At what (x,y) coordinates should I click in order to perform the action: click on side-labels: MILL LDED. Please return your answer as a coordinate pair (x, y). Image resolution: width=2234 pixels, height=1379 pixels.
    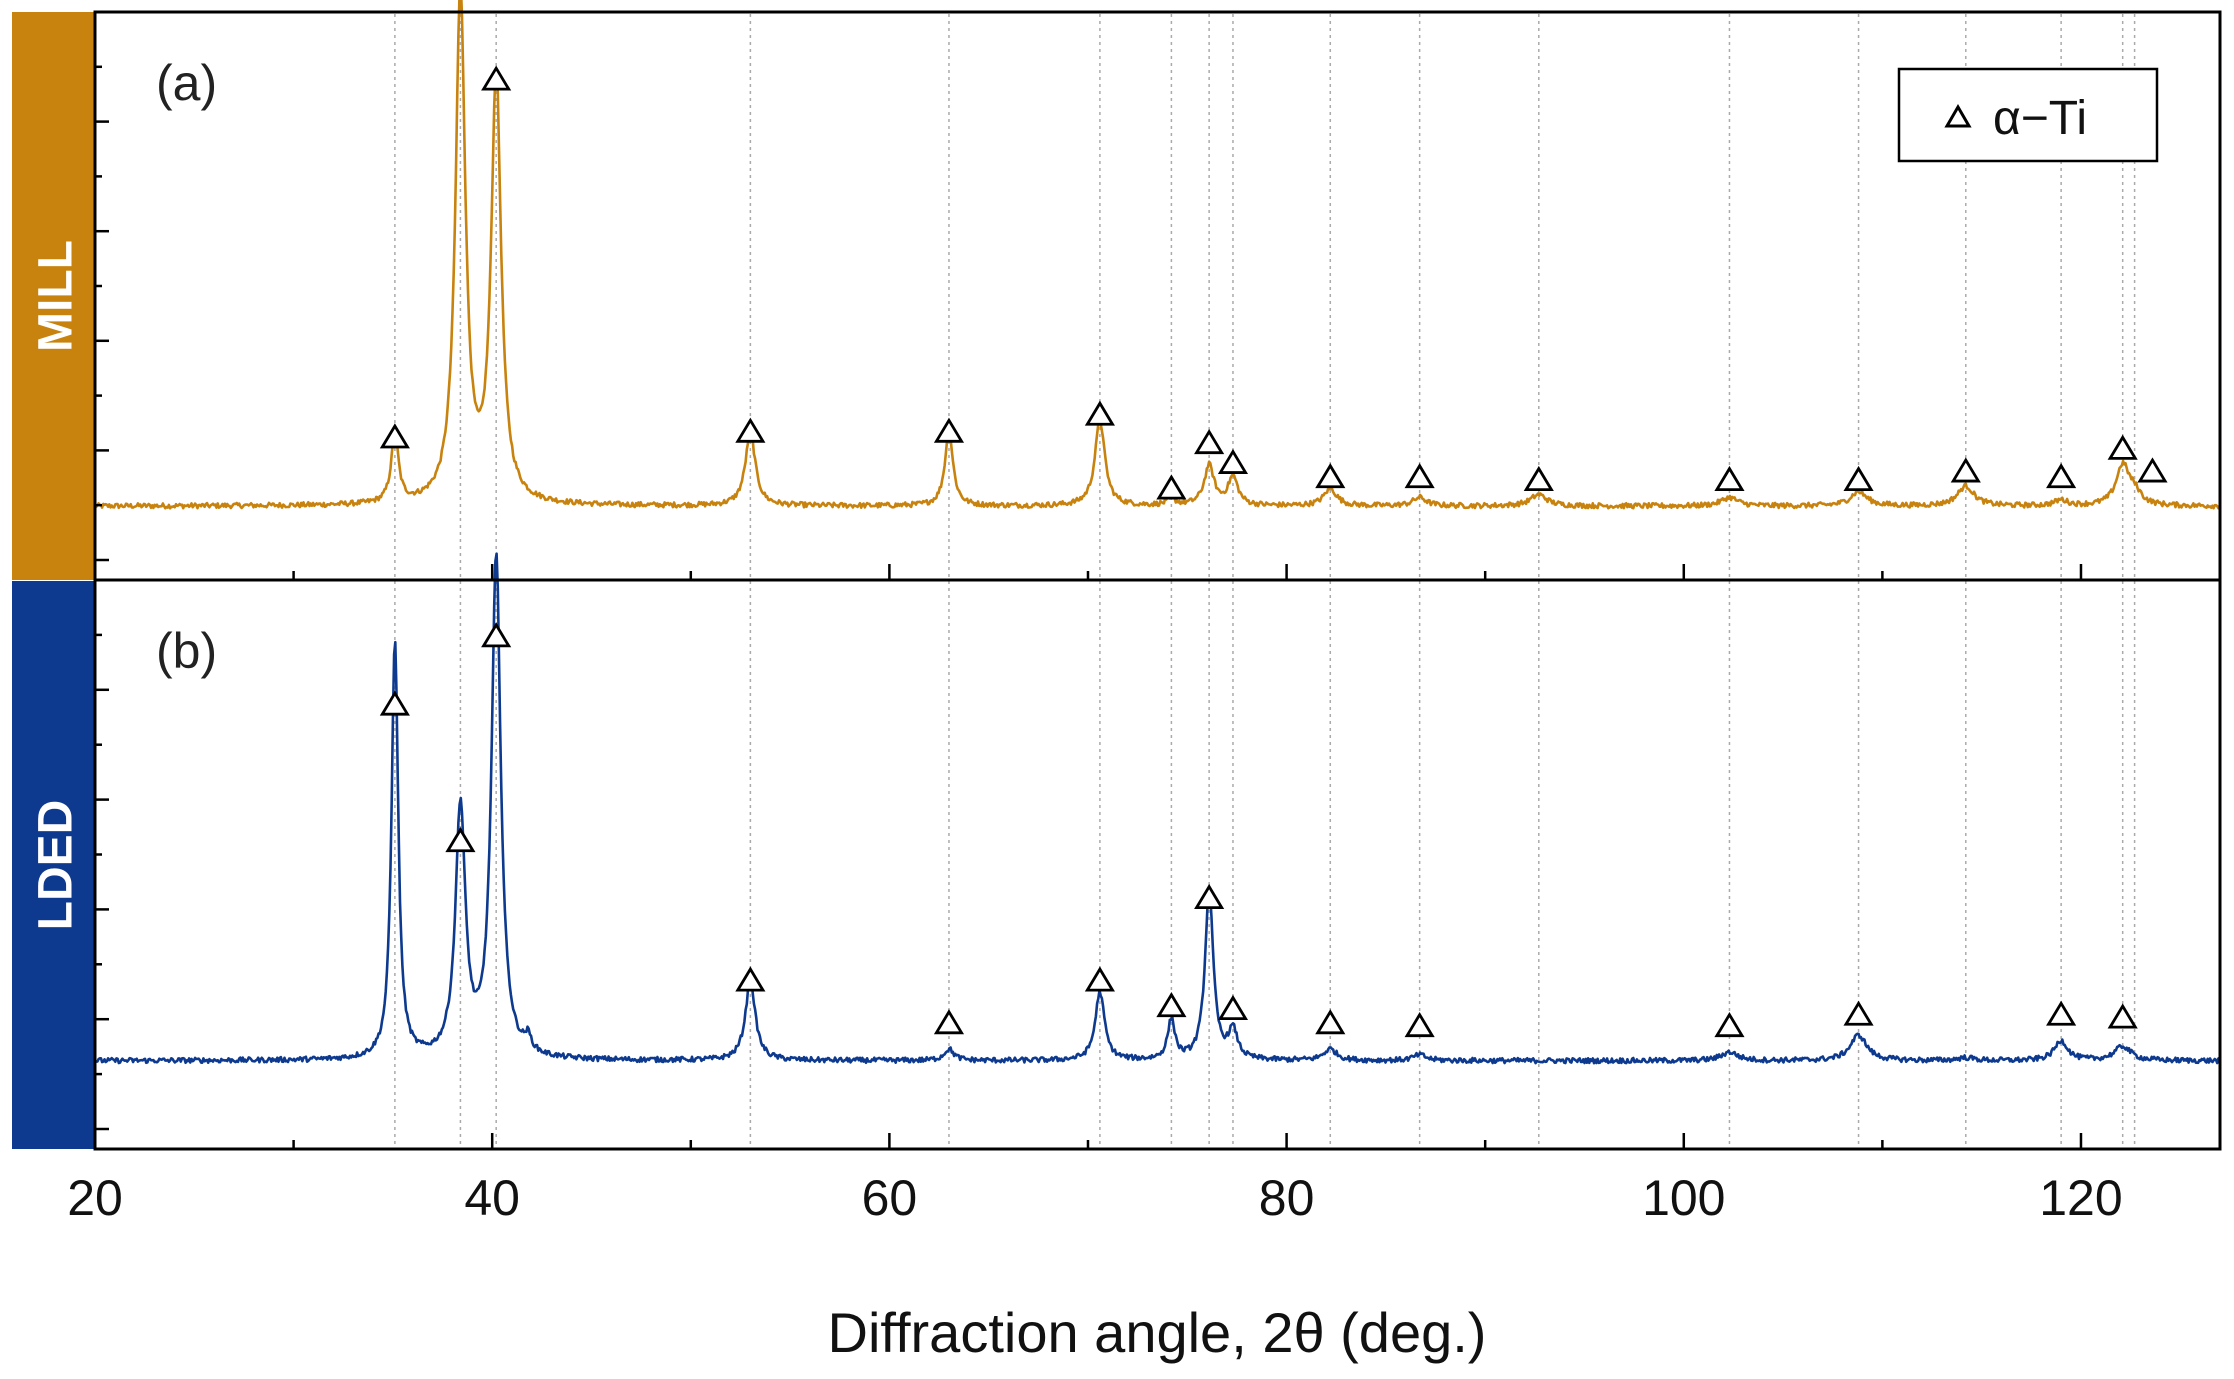
    Looking at the image, I should click on (53, 580).